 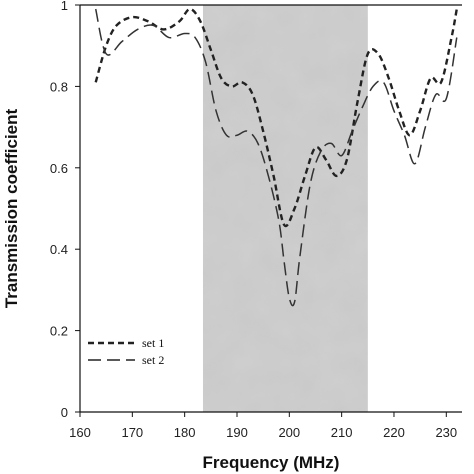 I want to click on x-ticks: 160 170 180 190 200 210 220 230, so click(x=263, y=426).